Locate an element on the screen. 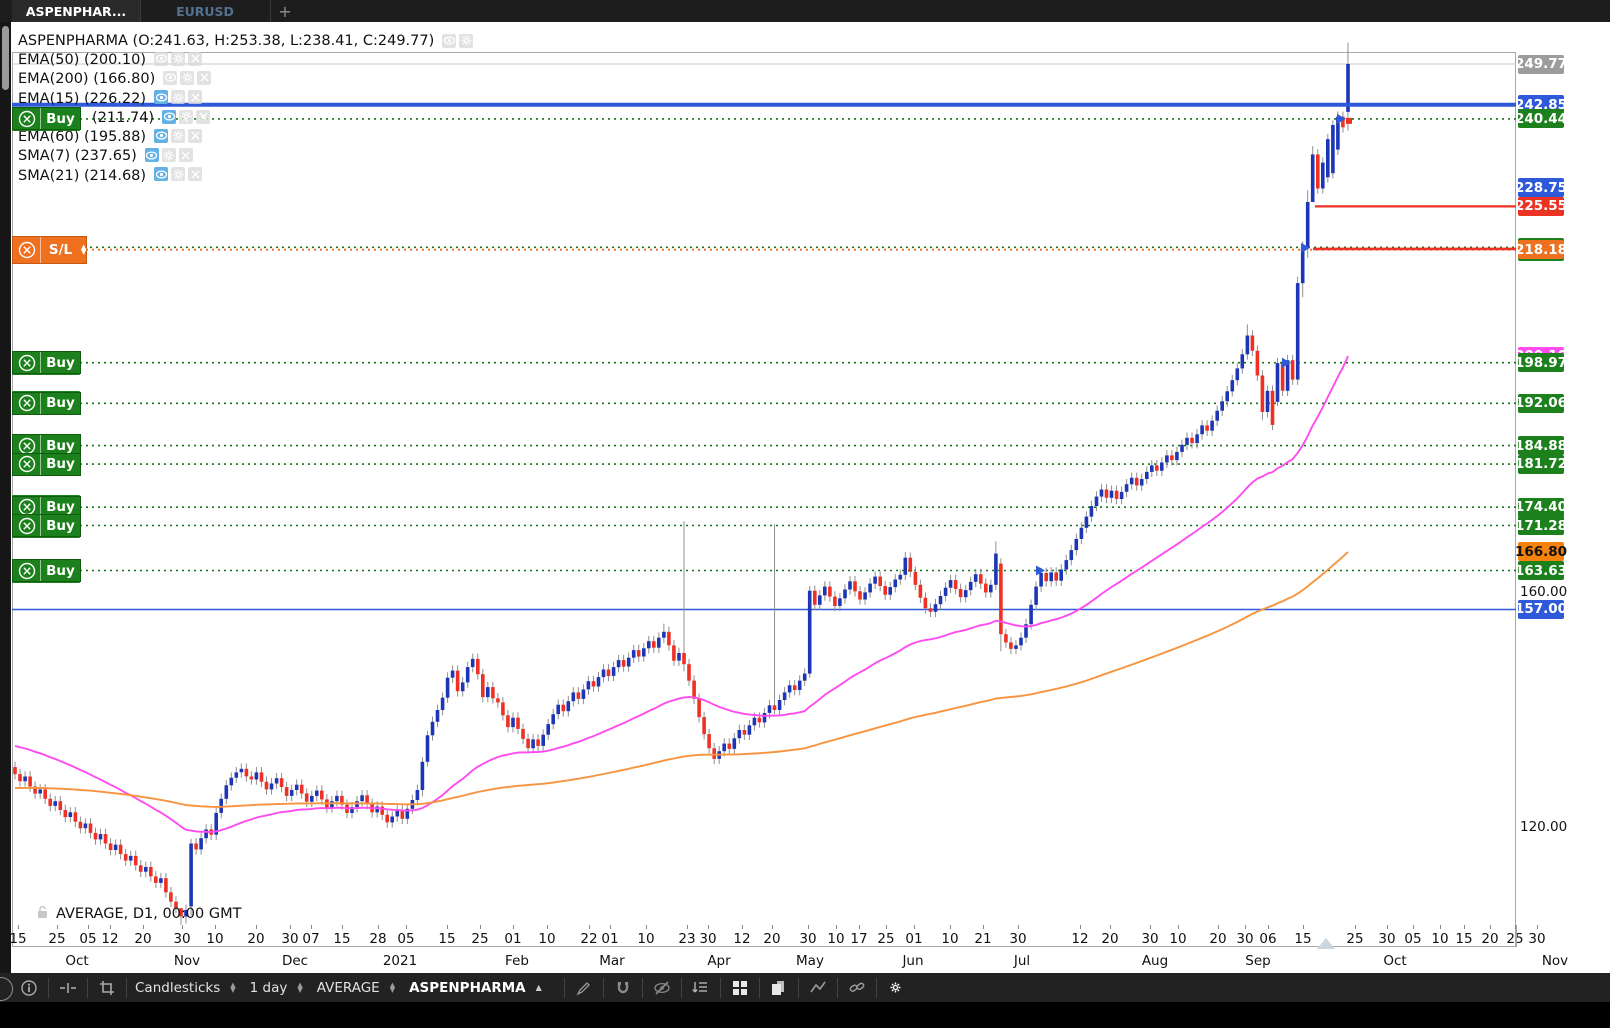  eye-off-icon is located at coordinates (662, 988).